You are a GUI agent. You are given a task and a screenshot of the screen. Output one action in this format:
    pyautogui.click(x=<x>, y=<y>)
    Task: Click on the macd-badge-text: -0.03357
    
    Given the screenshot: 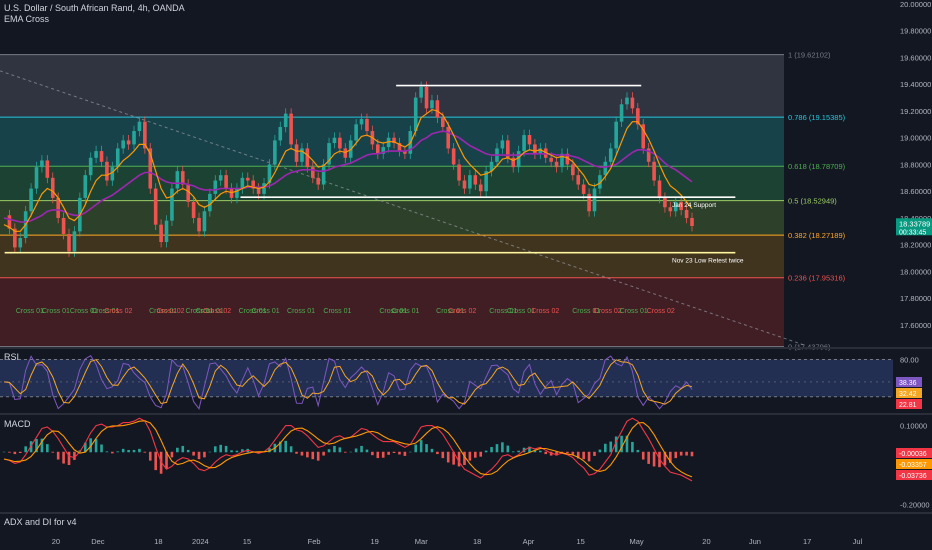 What is the action you would take?
    pyautogui.click(x=913, y=465)
    